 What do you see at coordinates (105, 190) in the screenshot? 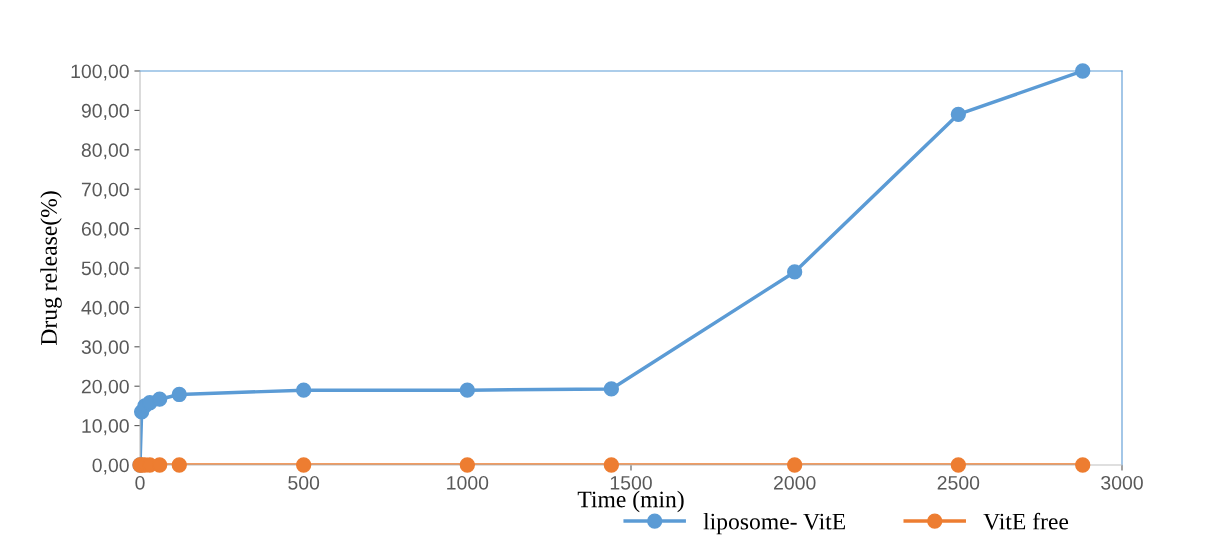
I see `y-tick-label: 70,00` at bounding box center [105, 190].